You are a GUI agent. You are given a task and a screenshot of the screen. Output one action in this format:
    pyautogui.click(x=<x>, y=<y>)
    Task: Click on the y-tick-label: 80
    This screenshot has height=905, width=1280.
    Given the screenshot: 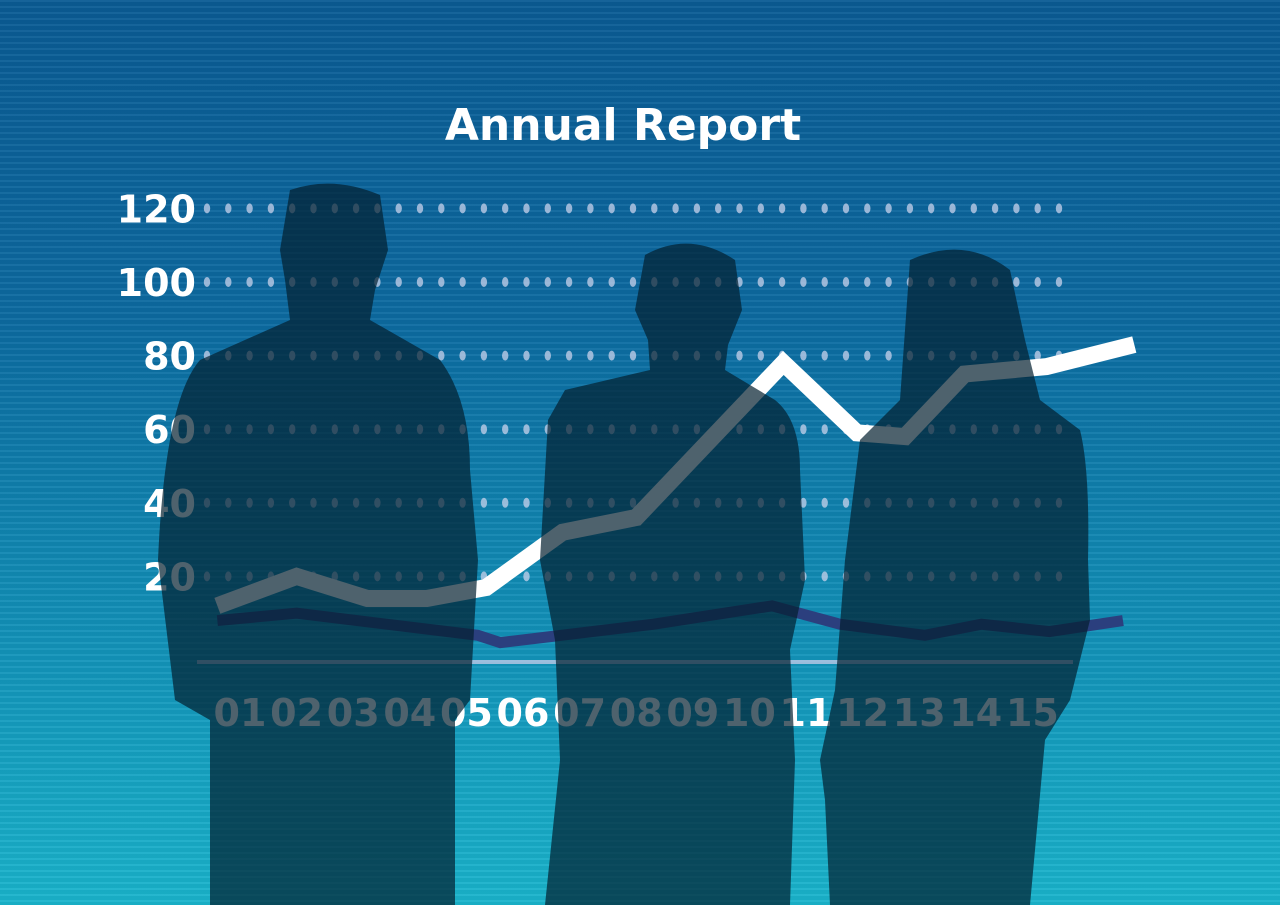 What is the action you would take?
    pyautogui.click(x=169, y=357)
    